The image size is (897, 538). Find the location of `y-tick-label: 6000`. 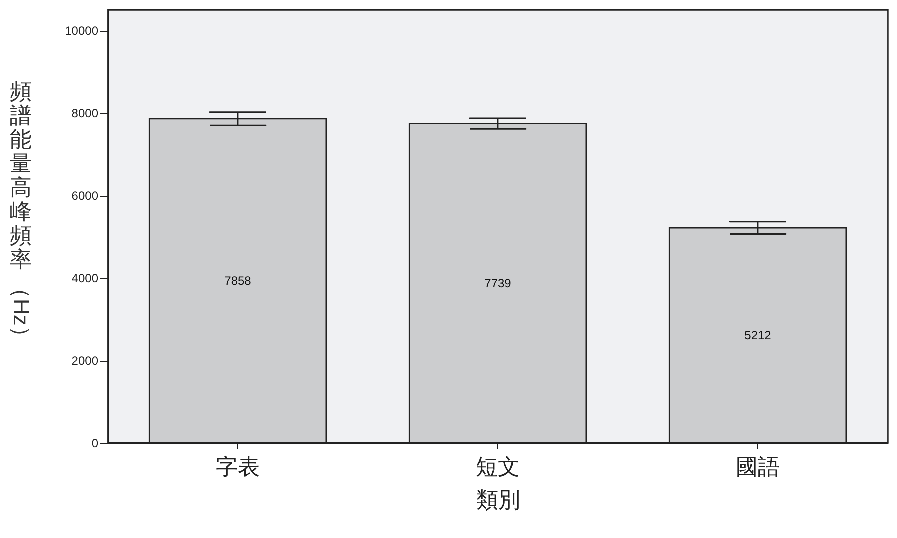

y-tick-label: 6000 is located at coordinates (85, 196).